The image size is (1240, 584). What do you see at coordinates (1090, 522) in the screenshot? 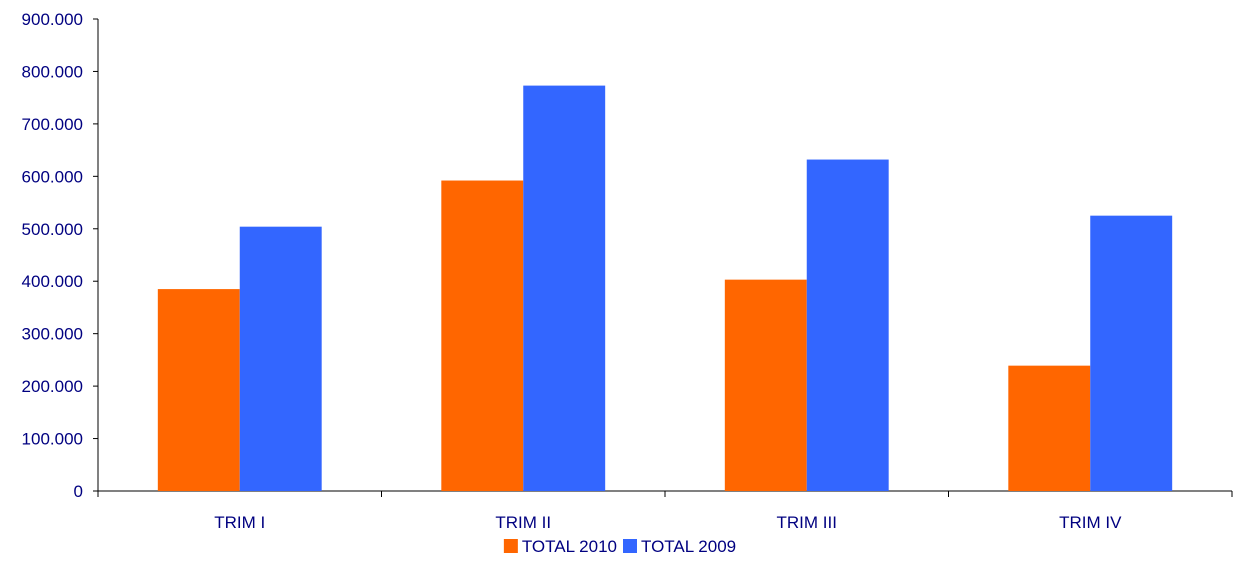
I see `x-tick-label: TRIM IV` at bounding box center [1090, 522].